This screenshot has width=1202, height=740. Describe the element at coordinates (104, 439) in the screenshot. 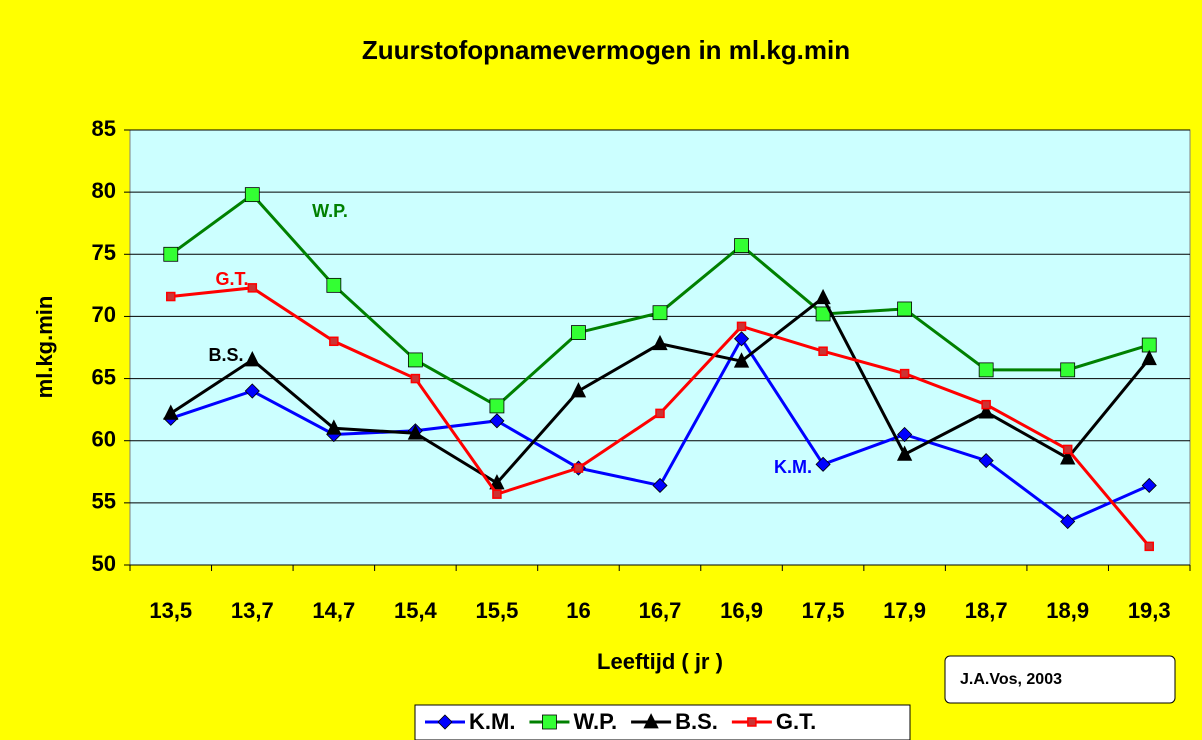

I see `y-tick-label: 60` at that location.